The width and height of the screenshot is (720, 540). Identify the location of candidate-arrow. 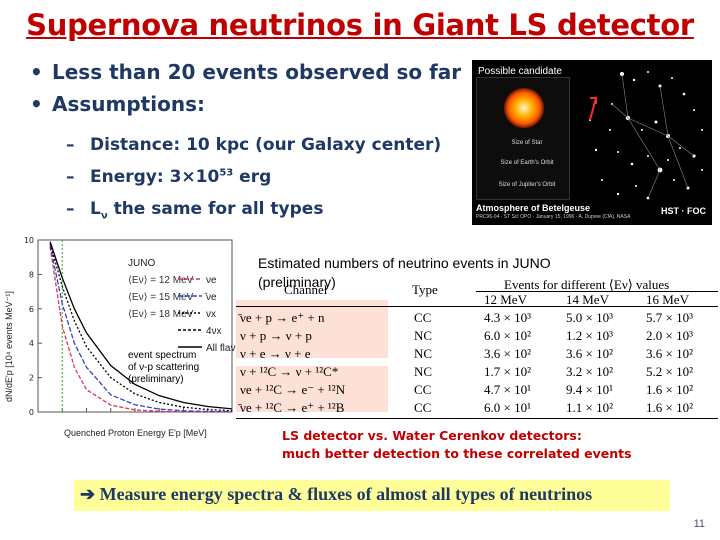
(593, 109).